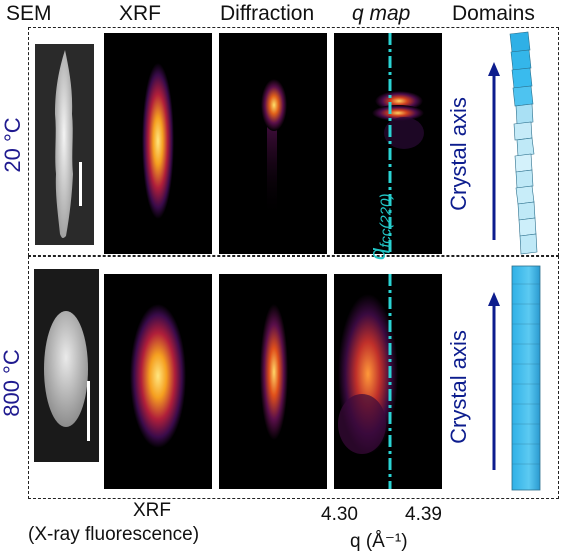  What do you see at coordinates (140, 13) in the screenshot?
I see `header-xrf: XRF` at bounding box center [140, 13].